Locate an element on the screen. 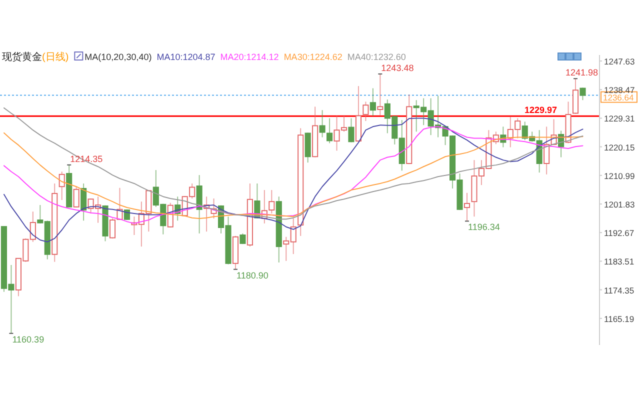 This screenshot has height=400, width=640. annotation: 1241.98 is located at coordinates (581, 73).